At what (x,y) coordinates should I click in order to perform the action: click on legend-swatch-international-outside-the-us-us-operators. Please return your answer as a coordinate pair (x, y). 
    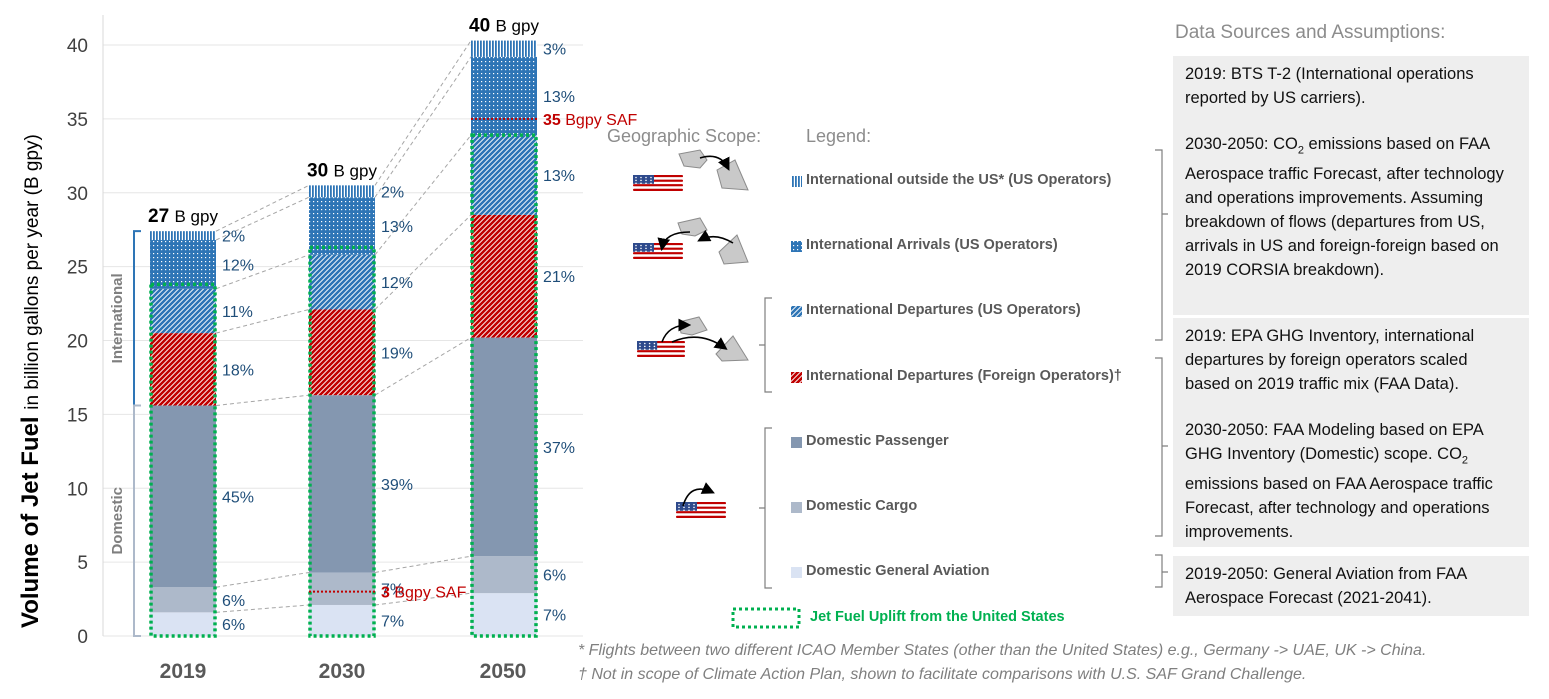
    Looking at the image, I should click on (796, 181).